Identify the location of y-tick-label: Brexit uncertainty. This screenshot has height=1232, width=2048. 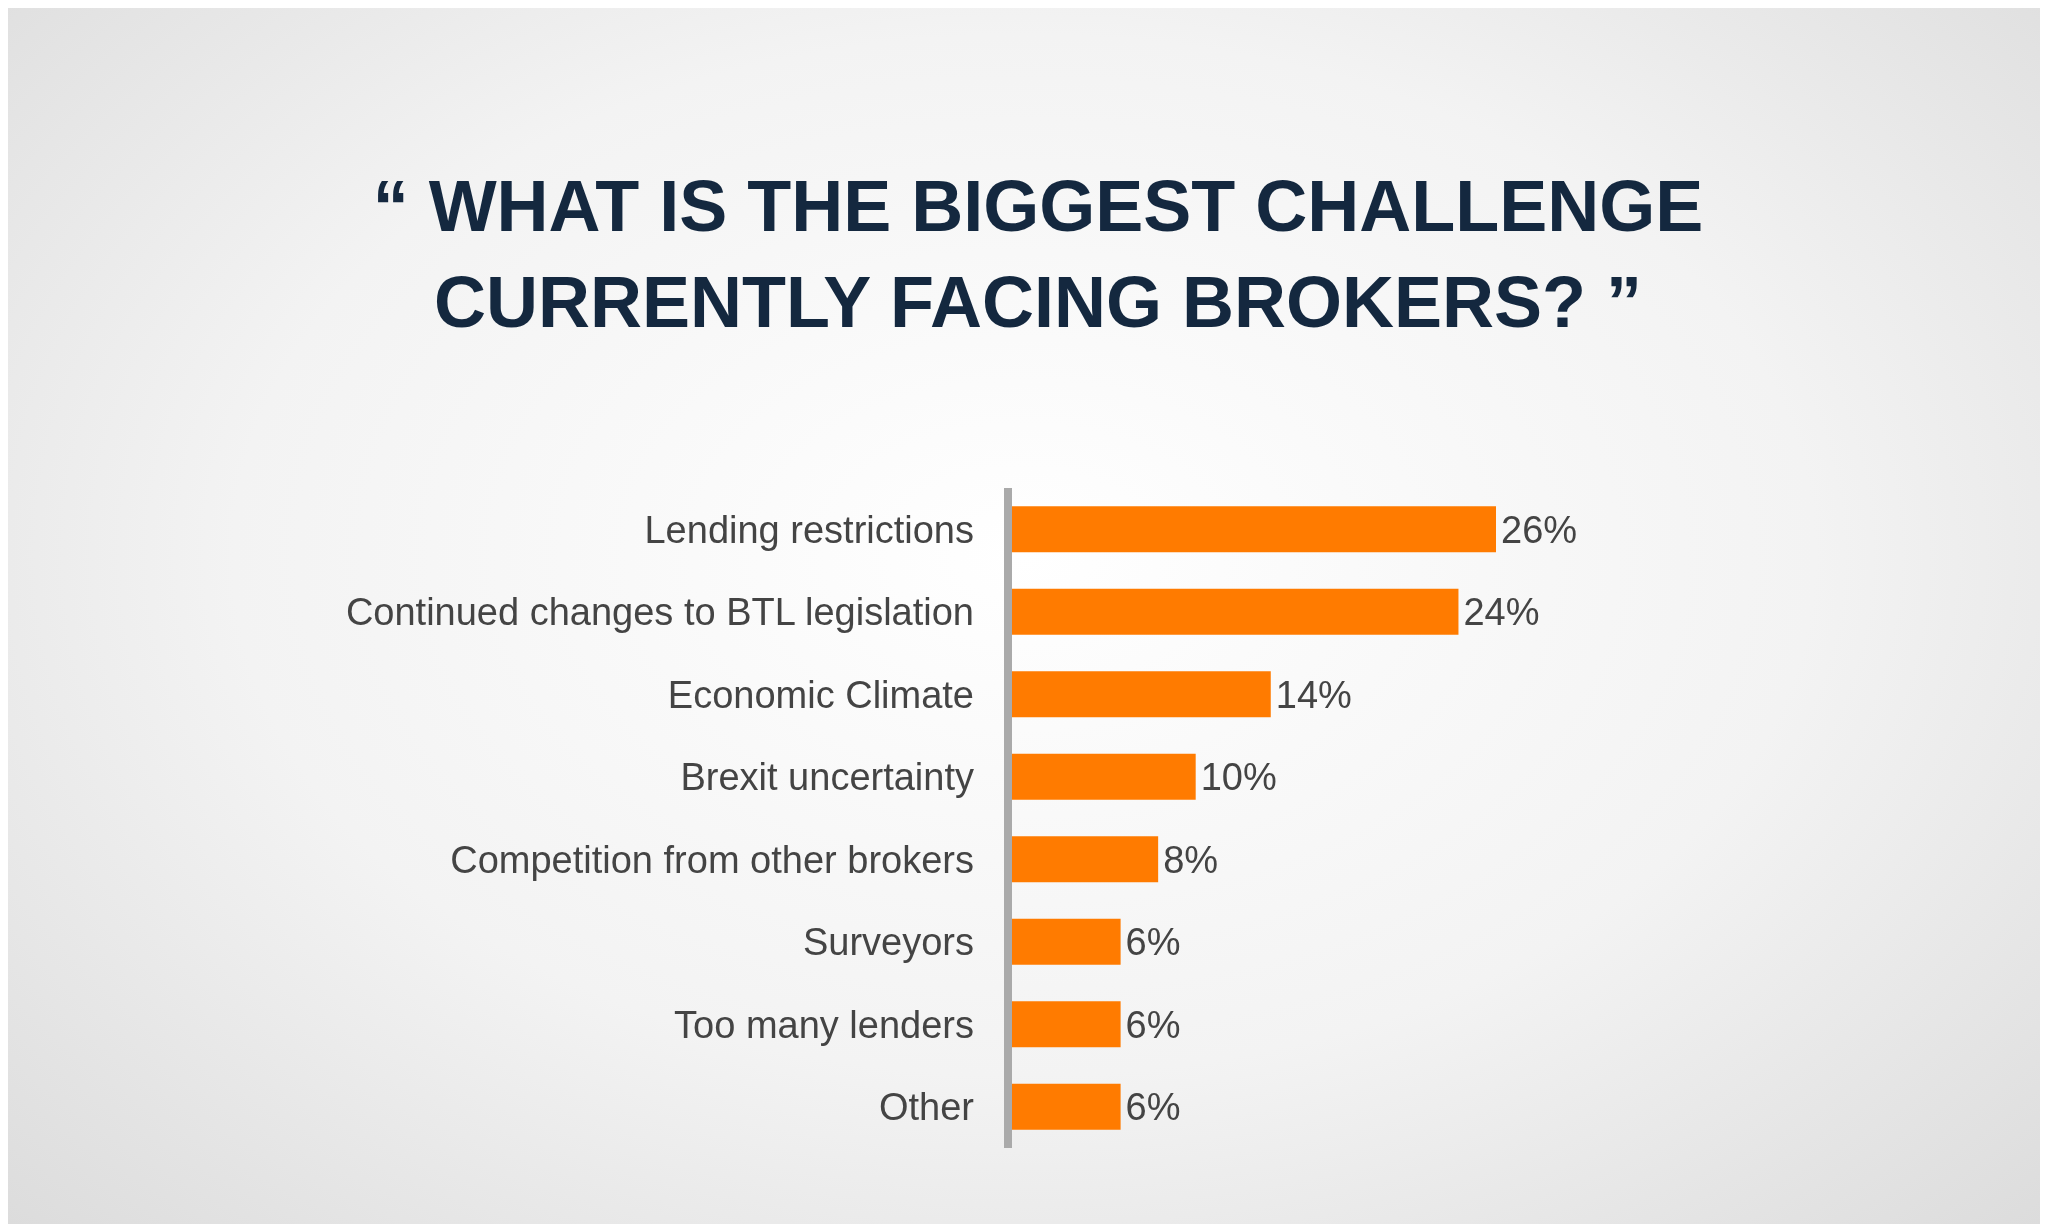
(827, 777).